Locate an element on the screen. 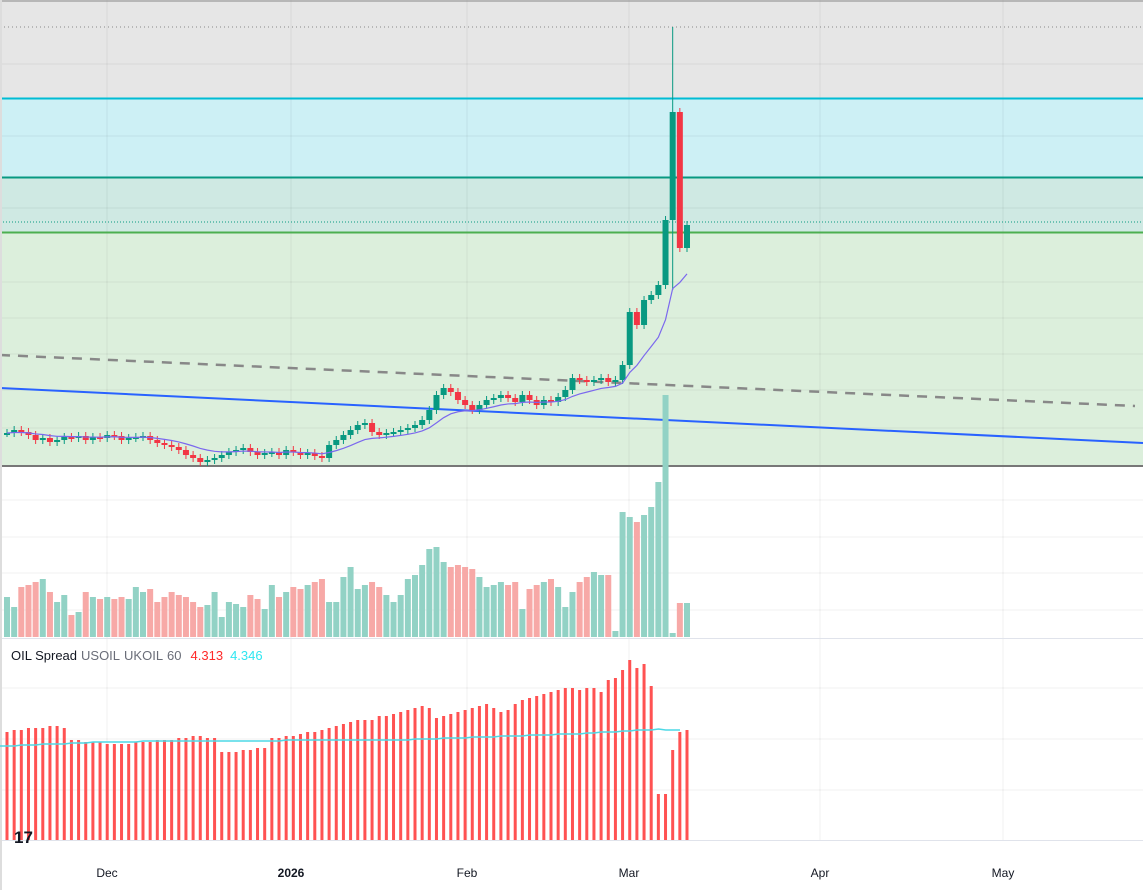 This screenshot has height=890, width=1143. time-label-may: May is located at coordinates (1003, 873).